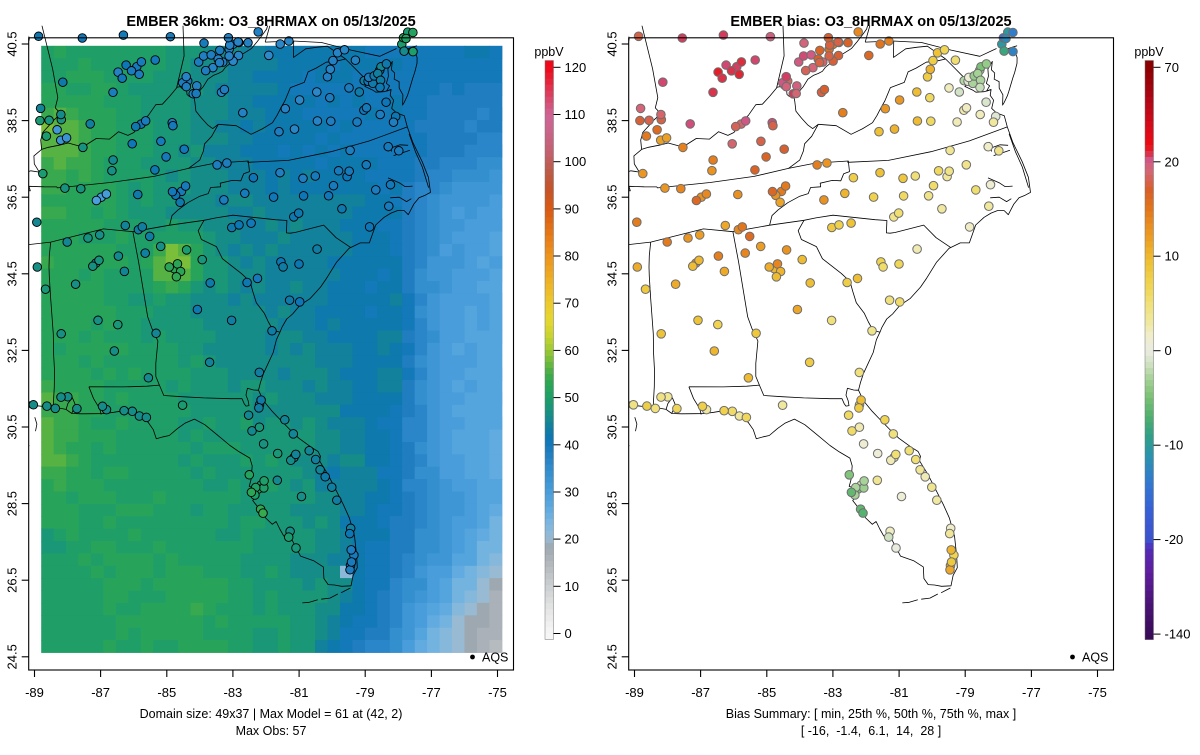  What do you see at coordinates (871, 731) in the screenshot?
I see `svg-text: [ -16, -1.4, 6.1, 14, 28 ]` at bounding box center [871, 731].